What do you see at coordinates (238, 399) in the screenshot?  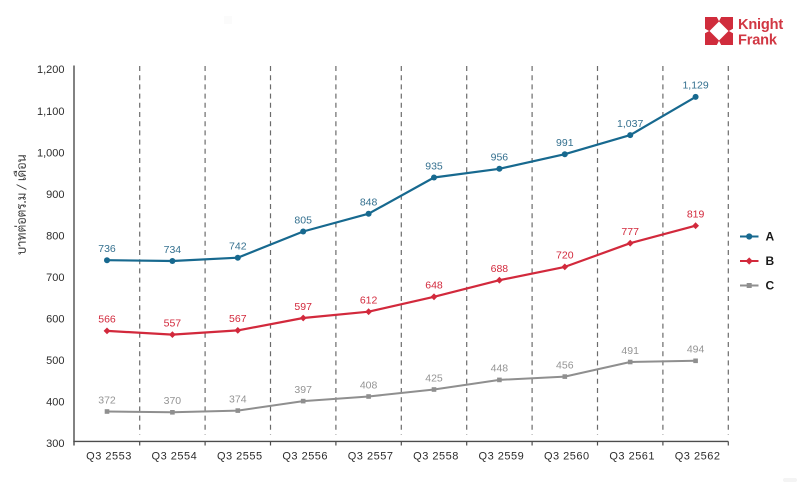 I see `svg-text: 374` at bounding box center [238, 399].